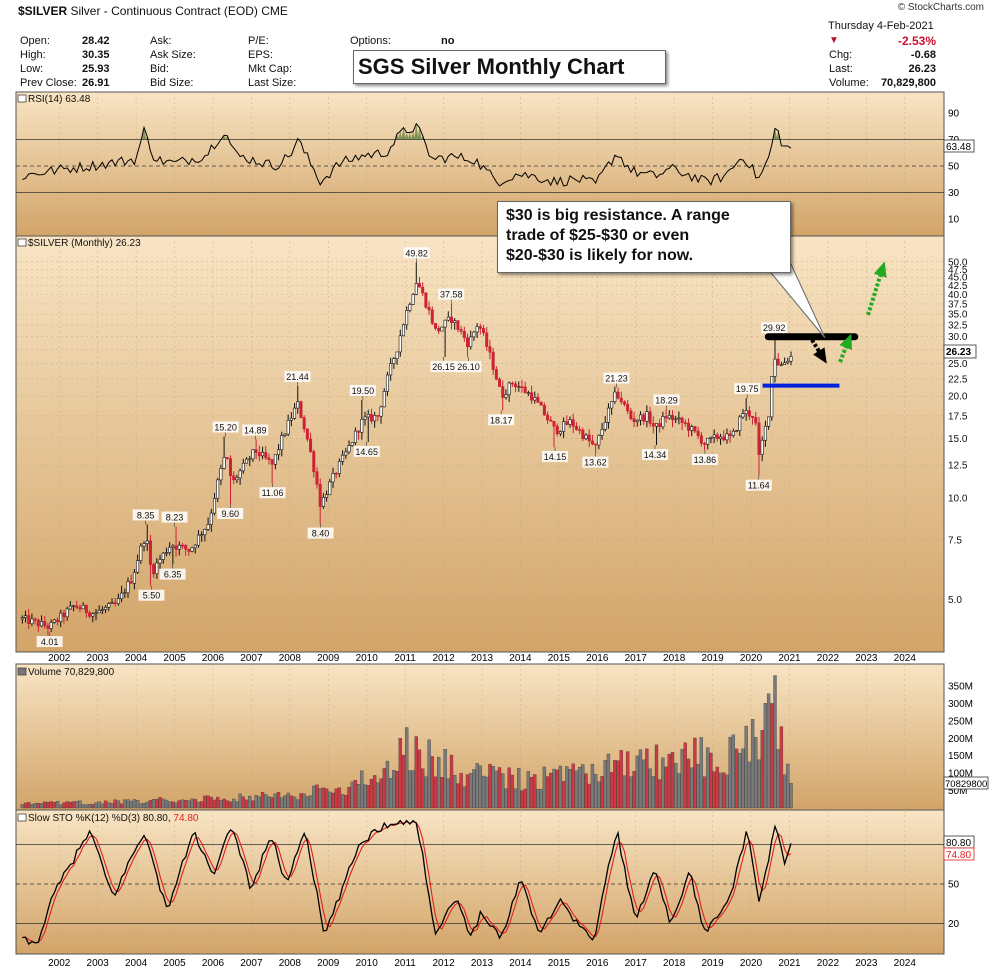 This screenshot has width=990, height=970. Describe the element at coordinates (96, 41) in the screenshot. I see `quote-value: 28.42` at that location.